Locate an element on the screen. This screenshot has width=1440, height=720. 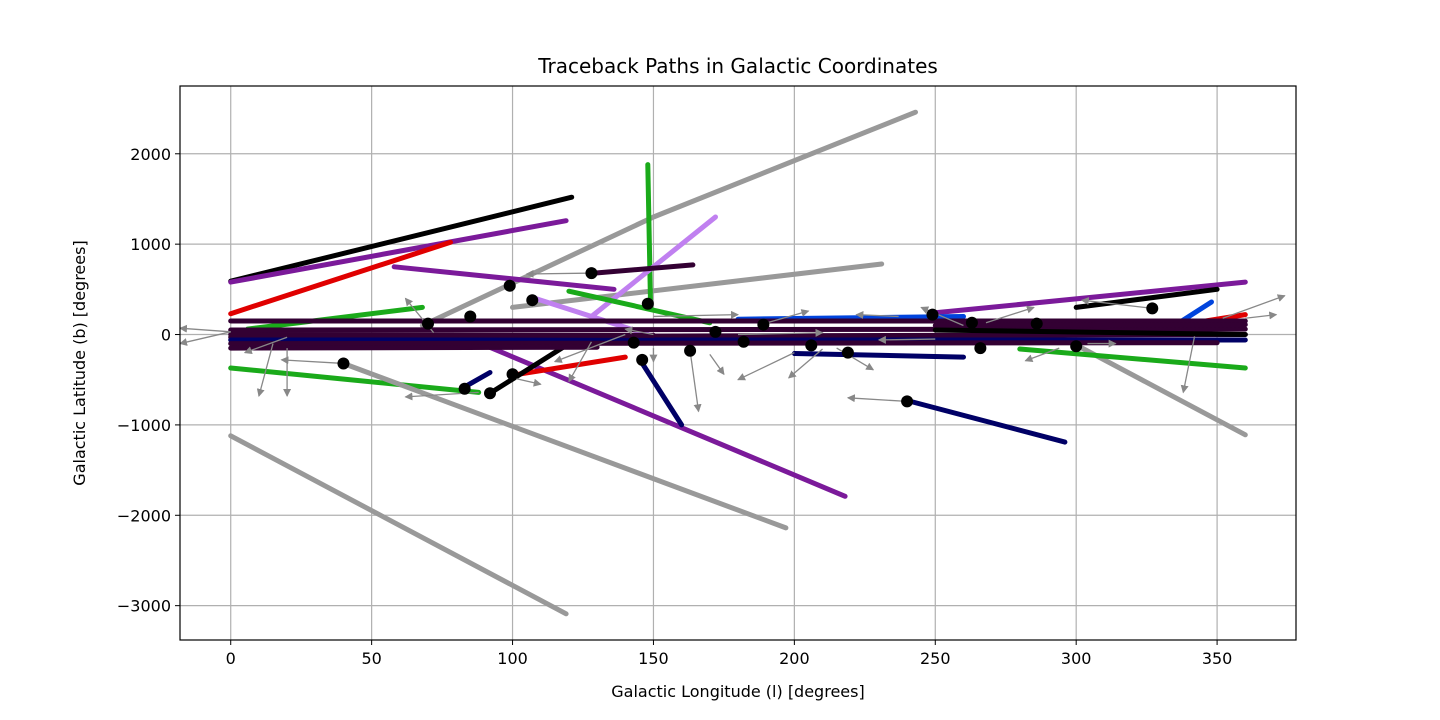
x-tick-label: 200 is located at coordinates (794, 658).